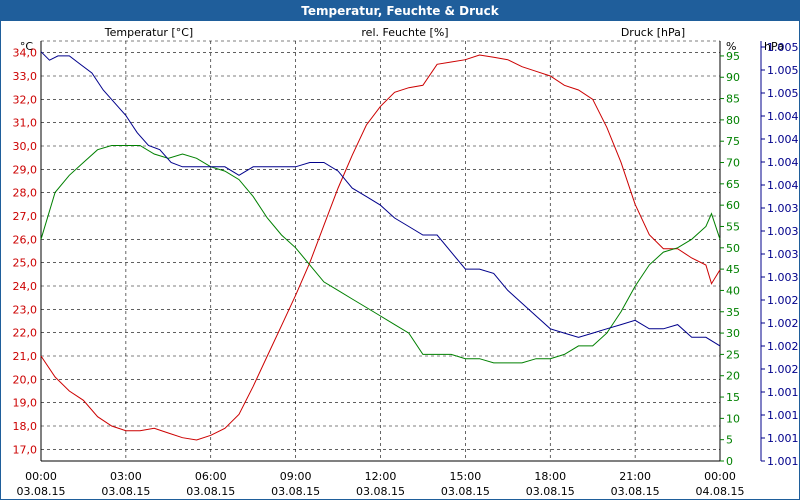 Image resolution: width=800 pixels, height=500 pixels. What do you see at coordinates (550, 476) in the screenshot?
I see `x-tick-time-label: 18:00` at bounding box center [550, 476].